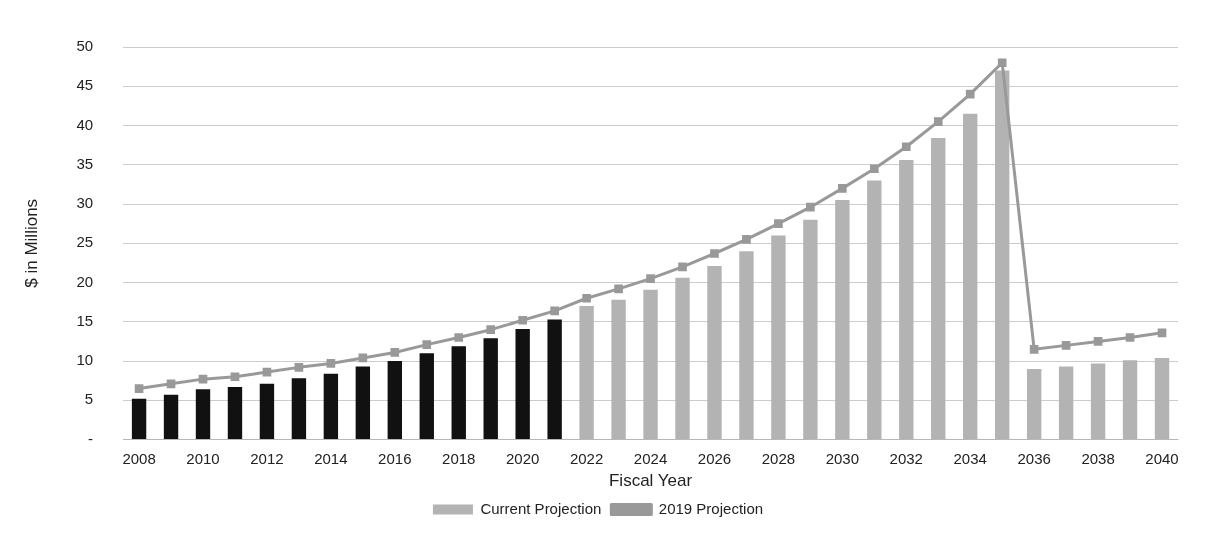  What do you see at coordinates (650, 481) in the screenshot?
I see `x-axis-title: Fiscal Year` at bounding box center [650, 481].